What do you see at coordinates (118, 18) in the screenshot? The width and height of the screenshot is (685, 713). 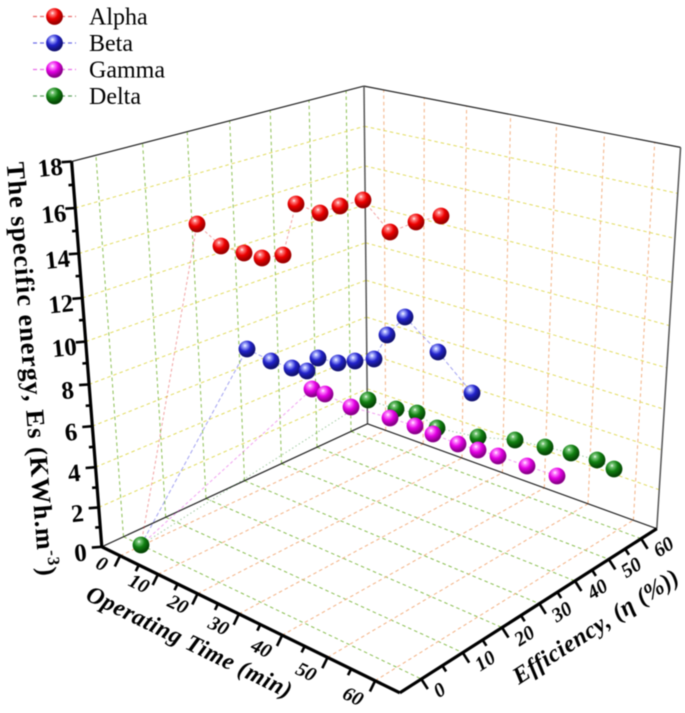 I see `svg-text: Alpha` at bounding box center [118, 18].